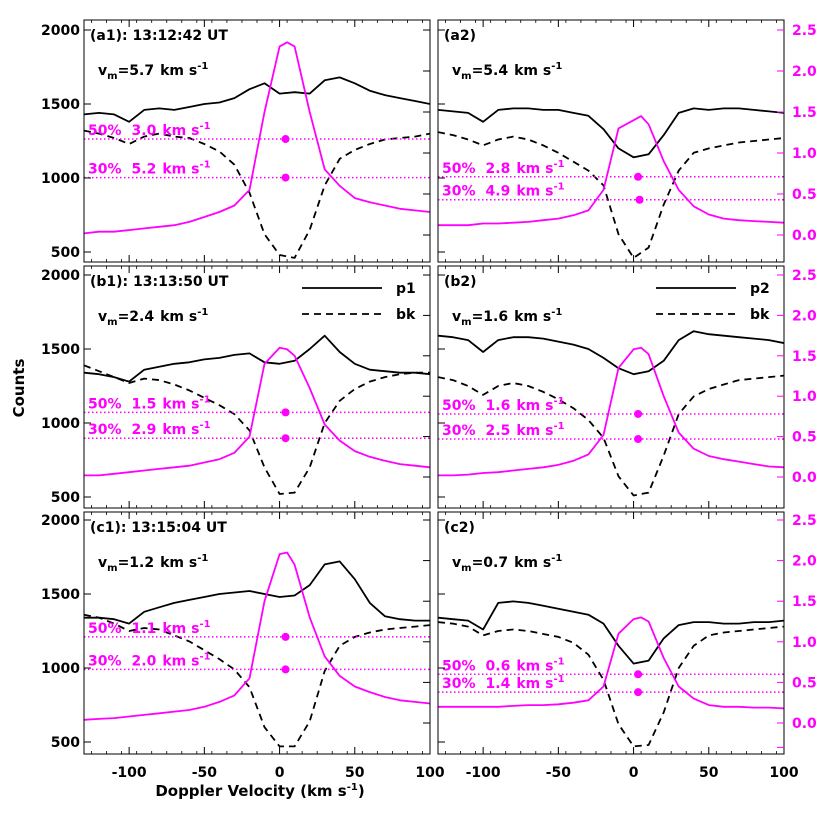  What do you see at coordinates (159, 282) in the screenshot?
I see `panel-label-b1: (b1): 13:13:50 UT` at bounding box center [159, 282].